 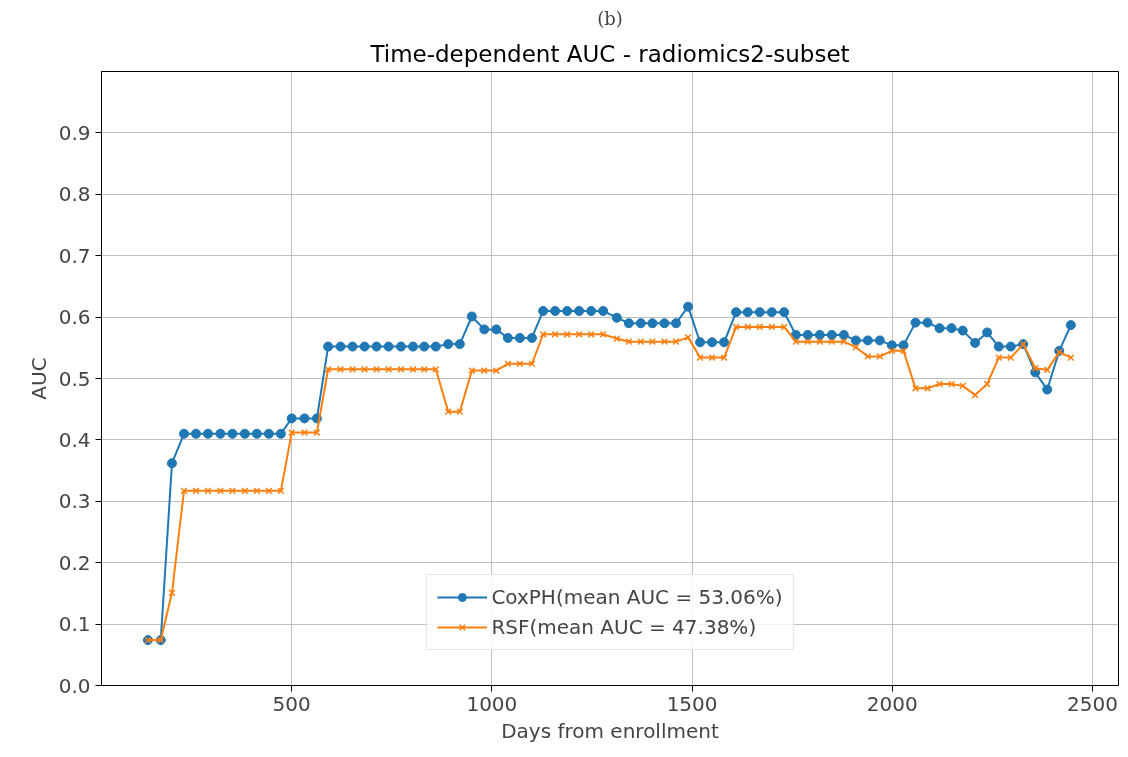 What do you see at coordinates (74, 562) in the screenshot?
I see `y-tick-label: 0.2` at bounding box center [74, 562].